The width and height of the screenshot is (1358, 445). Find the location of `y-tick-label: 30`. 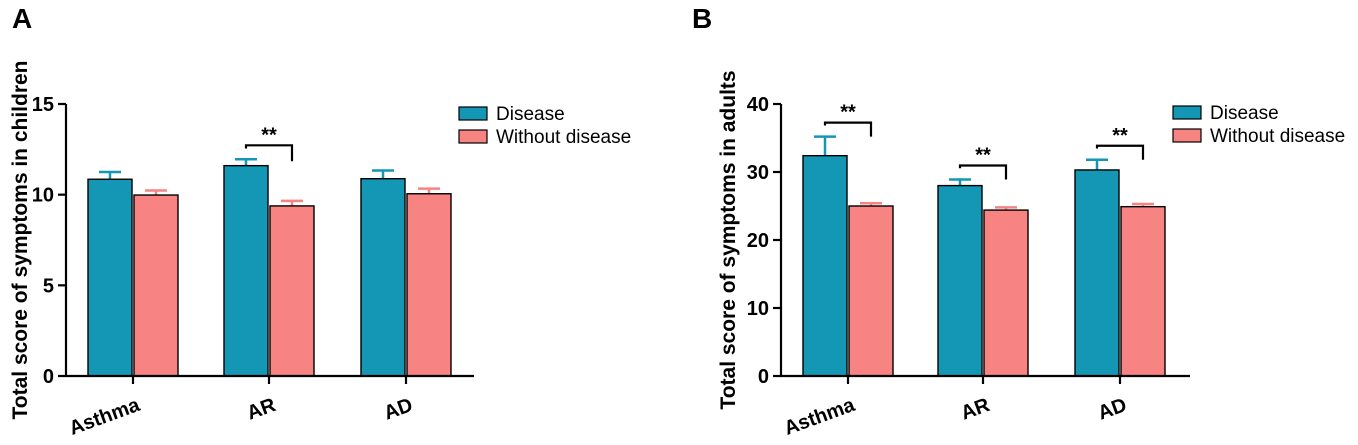

y-tick-label: 30 is located at coordinates (758, 173).